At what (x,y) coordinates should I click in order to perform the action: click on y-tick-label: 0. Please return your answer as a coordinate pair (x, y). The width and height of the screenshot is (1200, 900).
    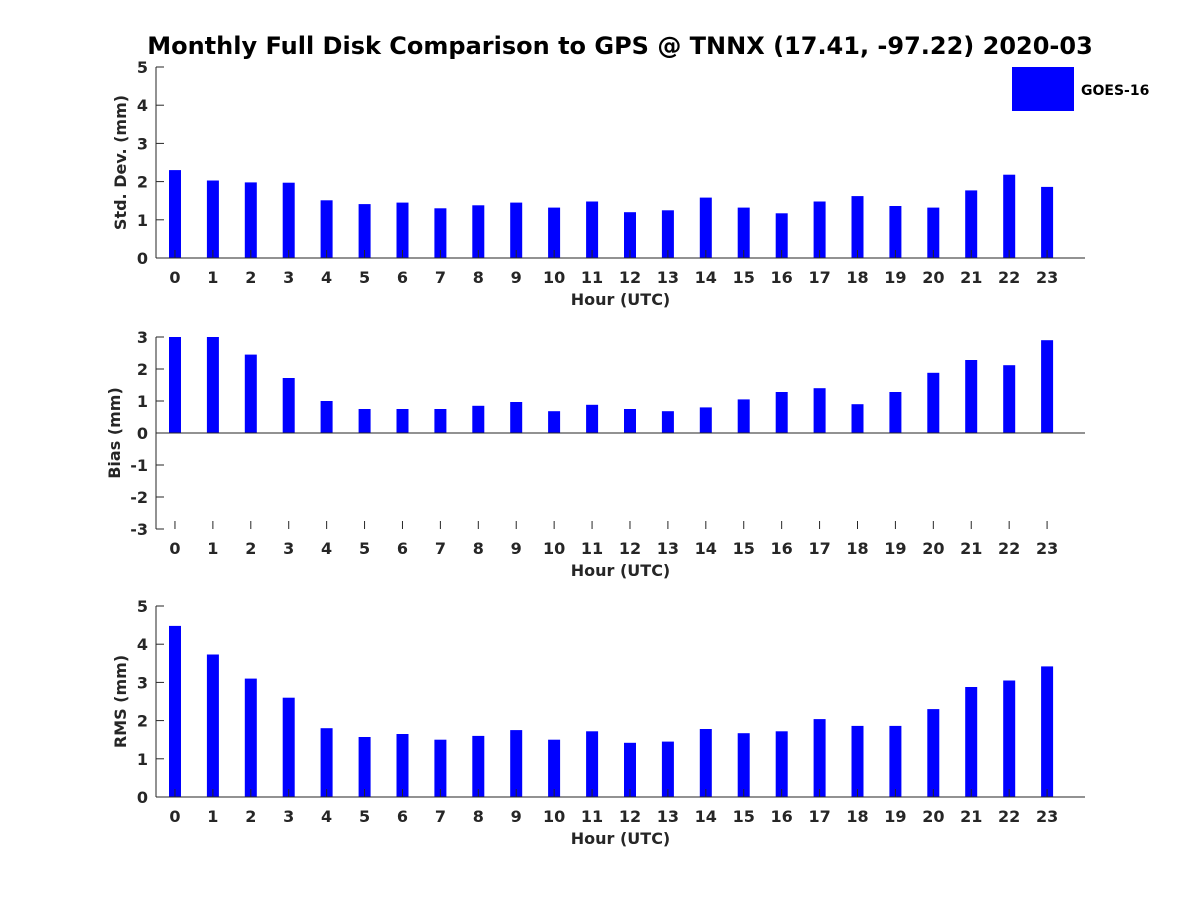
    Looking at the image, I should click on (142, 797).